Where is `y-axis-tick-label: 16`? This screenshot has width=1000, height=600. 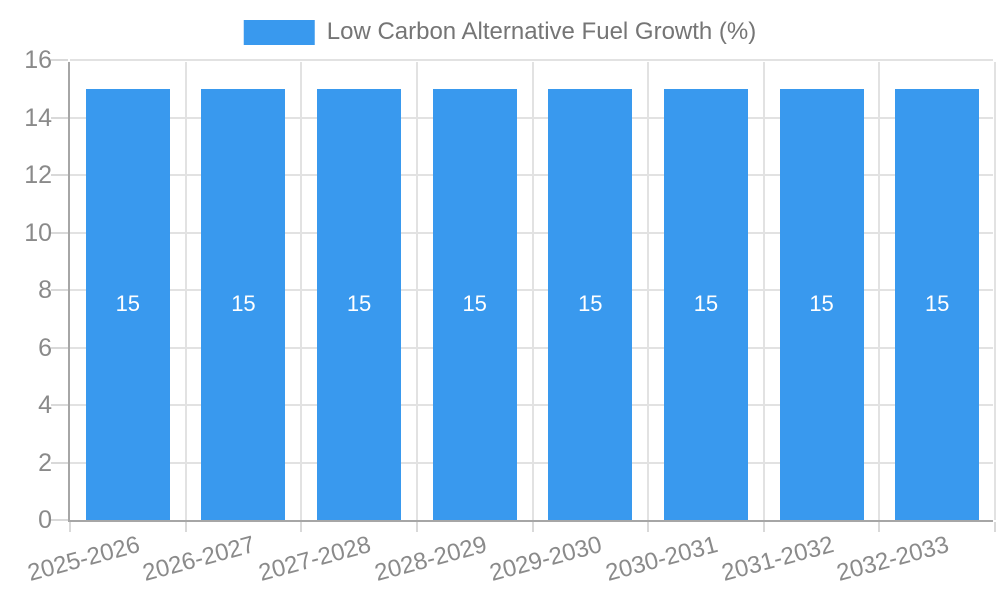 y-axis-tick-label: 16 is located at coordinates (38, 60).